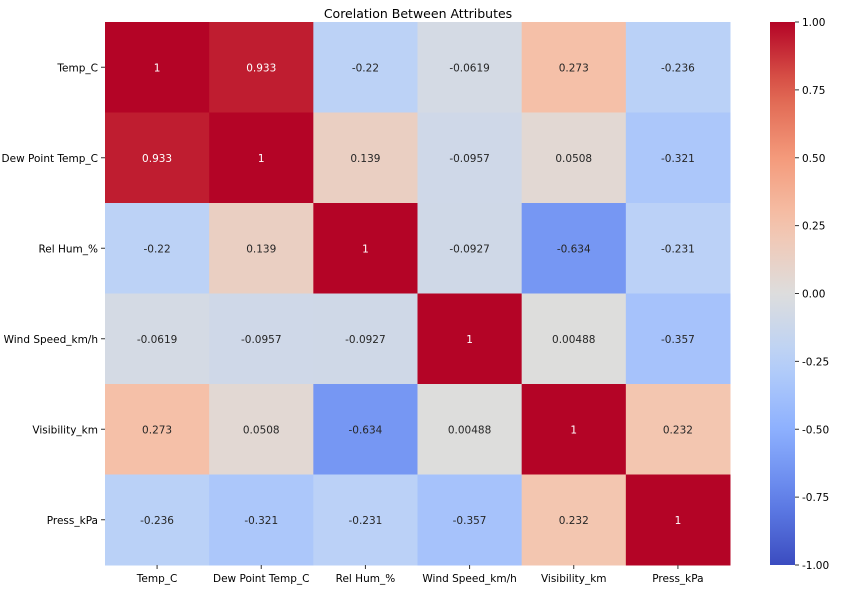 Image resolution: width=841 pixels, height=595 pixels. What do you see at coordinates (574, 579) in the screenshot?
I see `x-tick-label: Visibility_km` at bounding box center [574, 579].